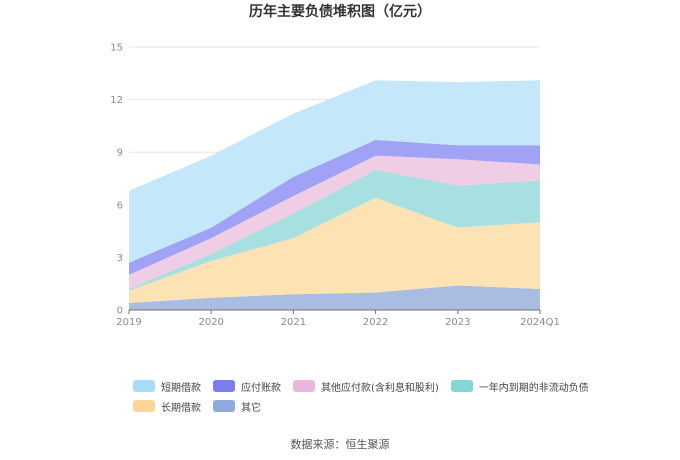 The height and width of the screenshot is (460, 680). What do you see at coordinates (261, 388) in the screenshot?
I see `legend-label: 应付账款` at bounding box center [261, 388].